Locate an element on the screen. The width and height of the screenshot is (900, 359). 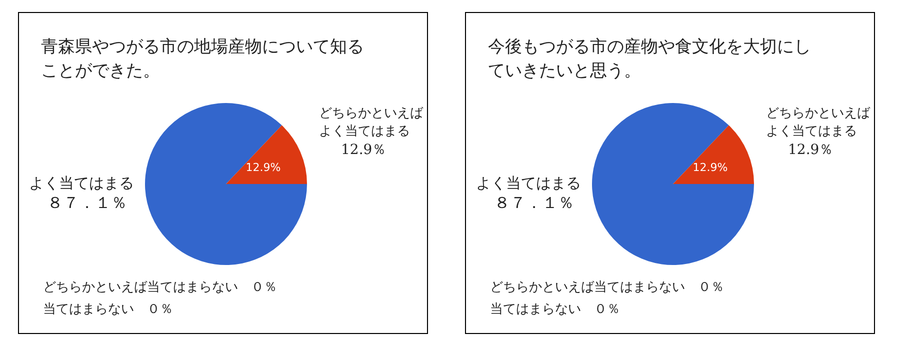
chart-title: 今後もつがる市の産物や食文化を大切にしていきたいと思う。 is located at coordinates (650, 59).